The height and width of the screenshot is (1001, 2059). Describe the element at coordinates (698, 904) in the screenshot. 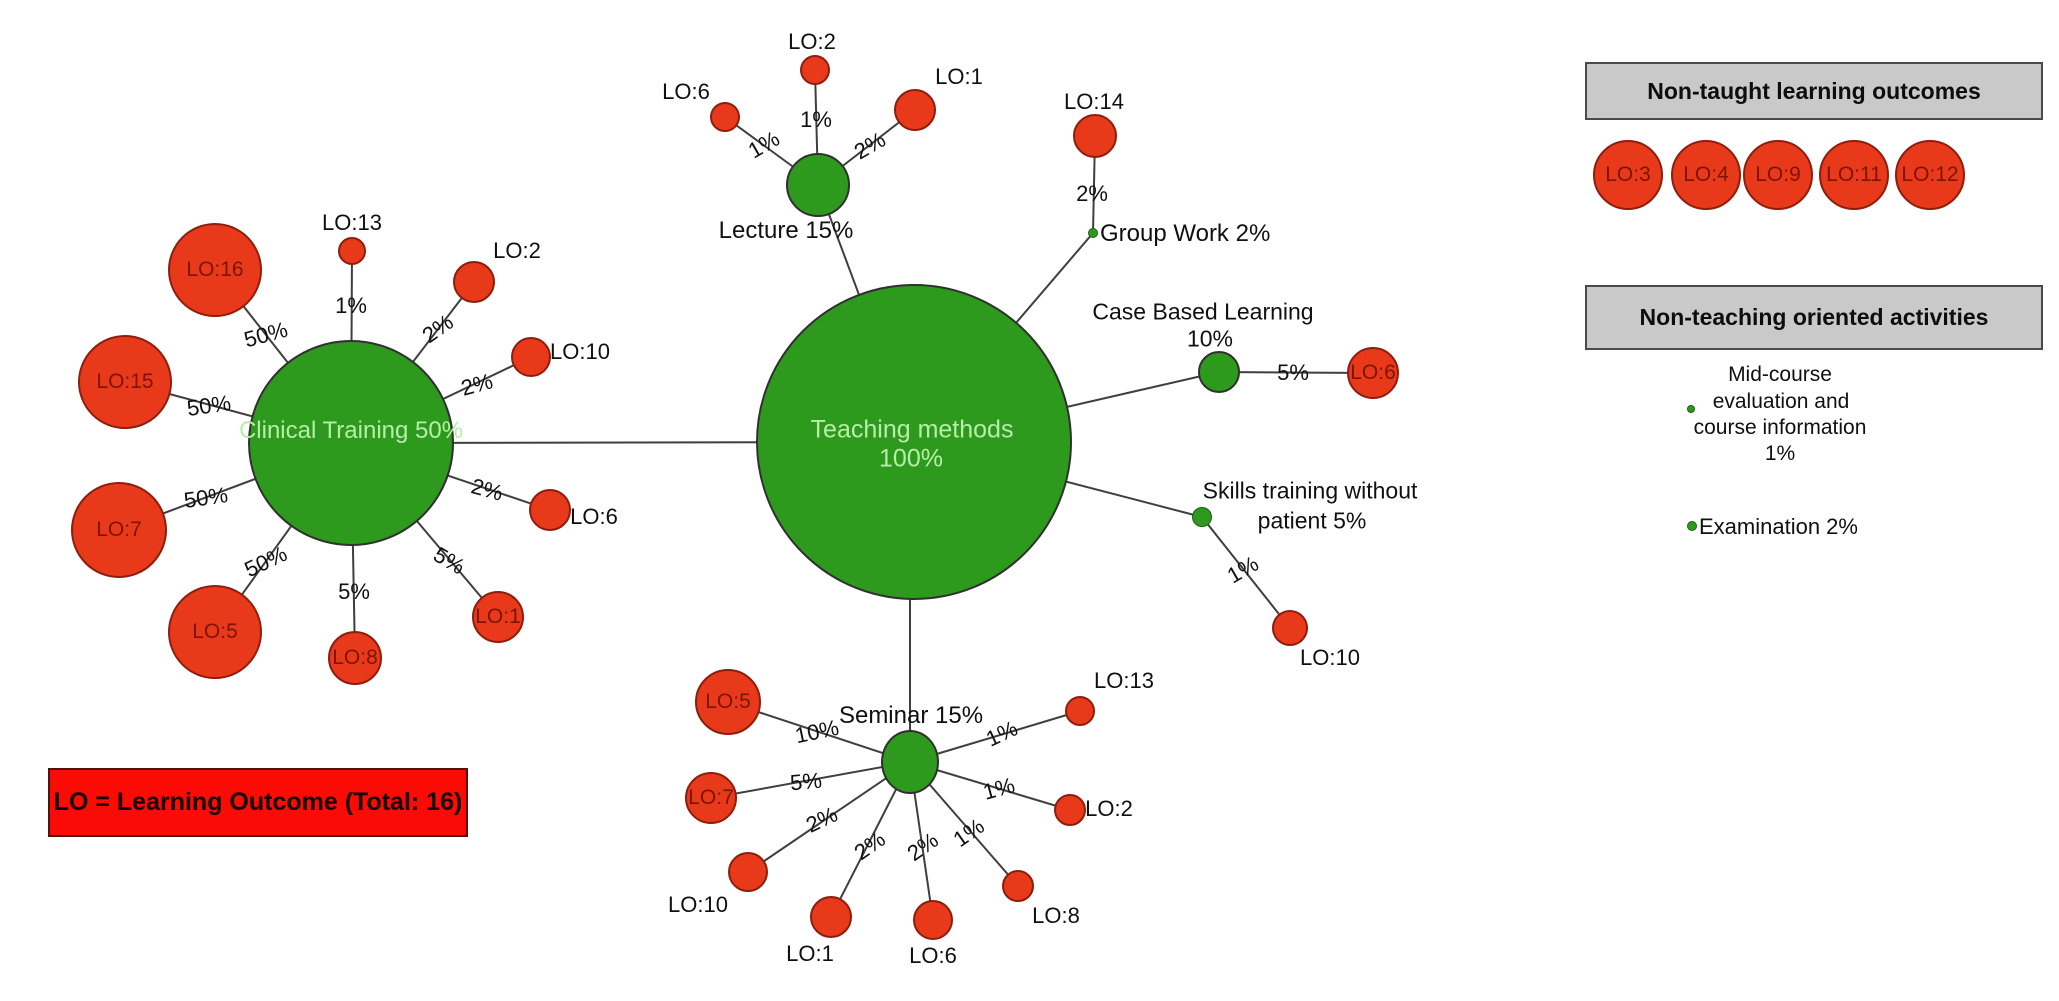

I see `seminar-lo10-label: LO:10` at that location.